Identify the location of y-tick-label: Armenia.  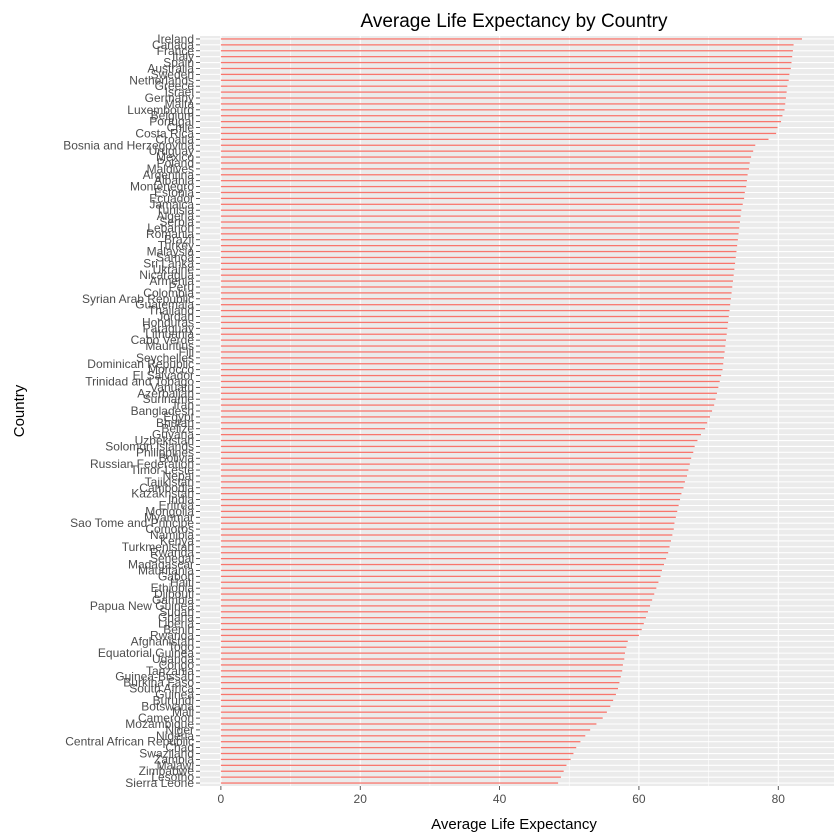
(171, 281).